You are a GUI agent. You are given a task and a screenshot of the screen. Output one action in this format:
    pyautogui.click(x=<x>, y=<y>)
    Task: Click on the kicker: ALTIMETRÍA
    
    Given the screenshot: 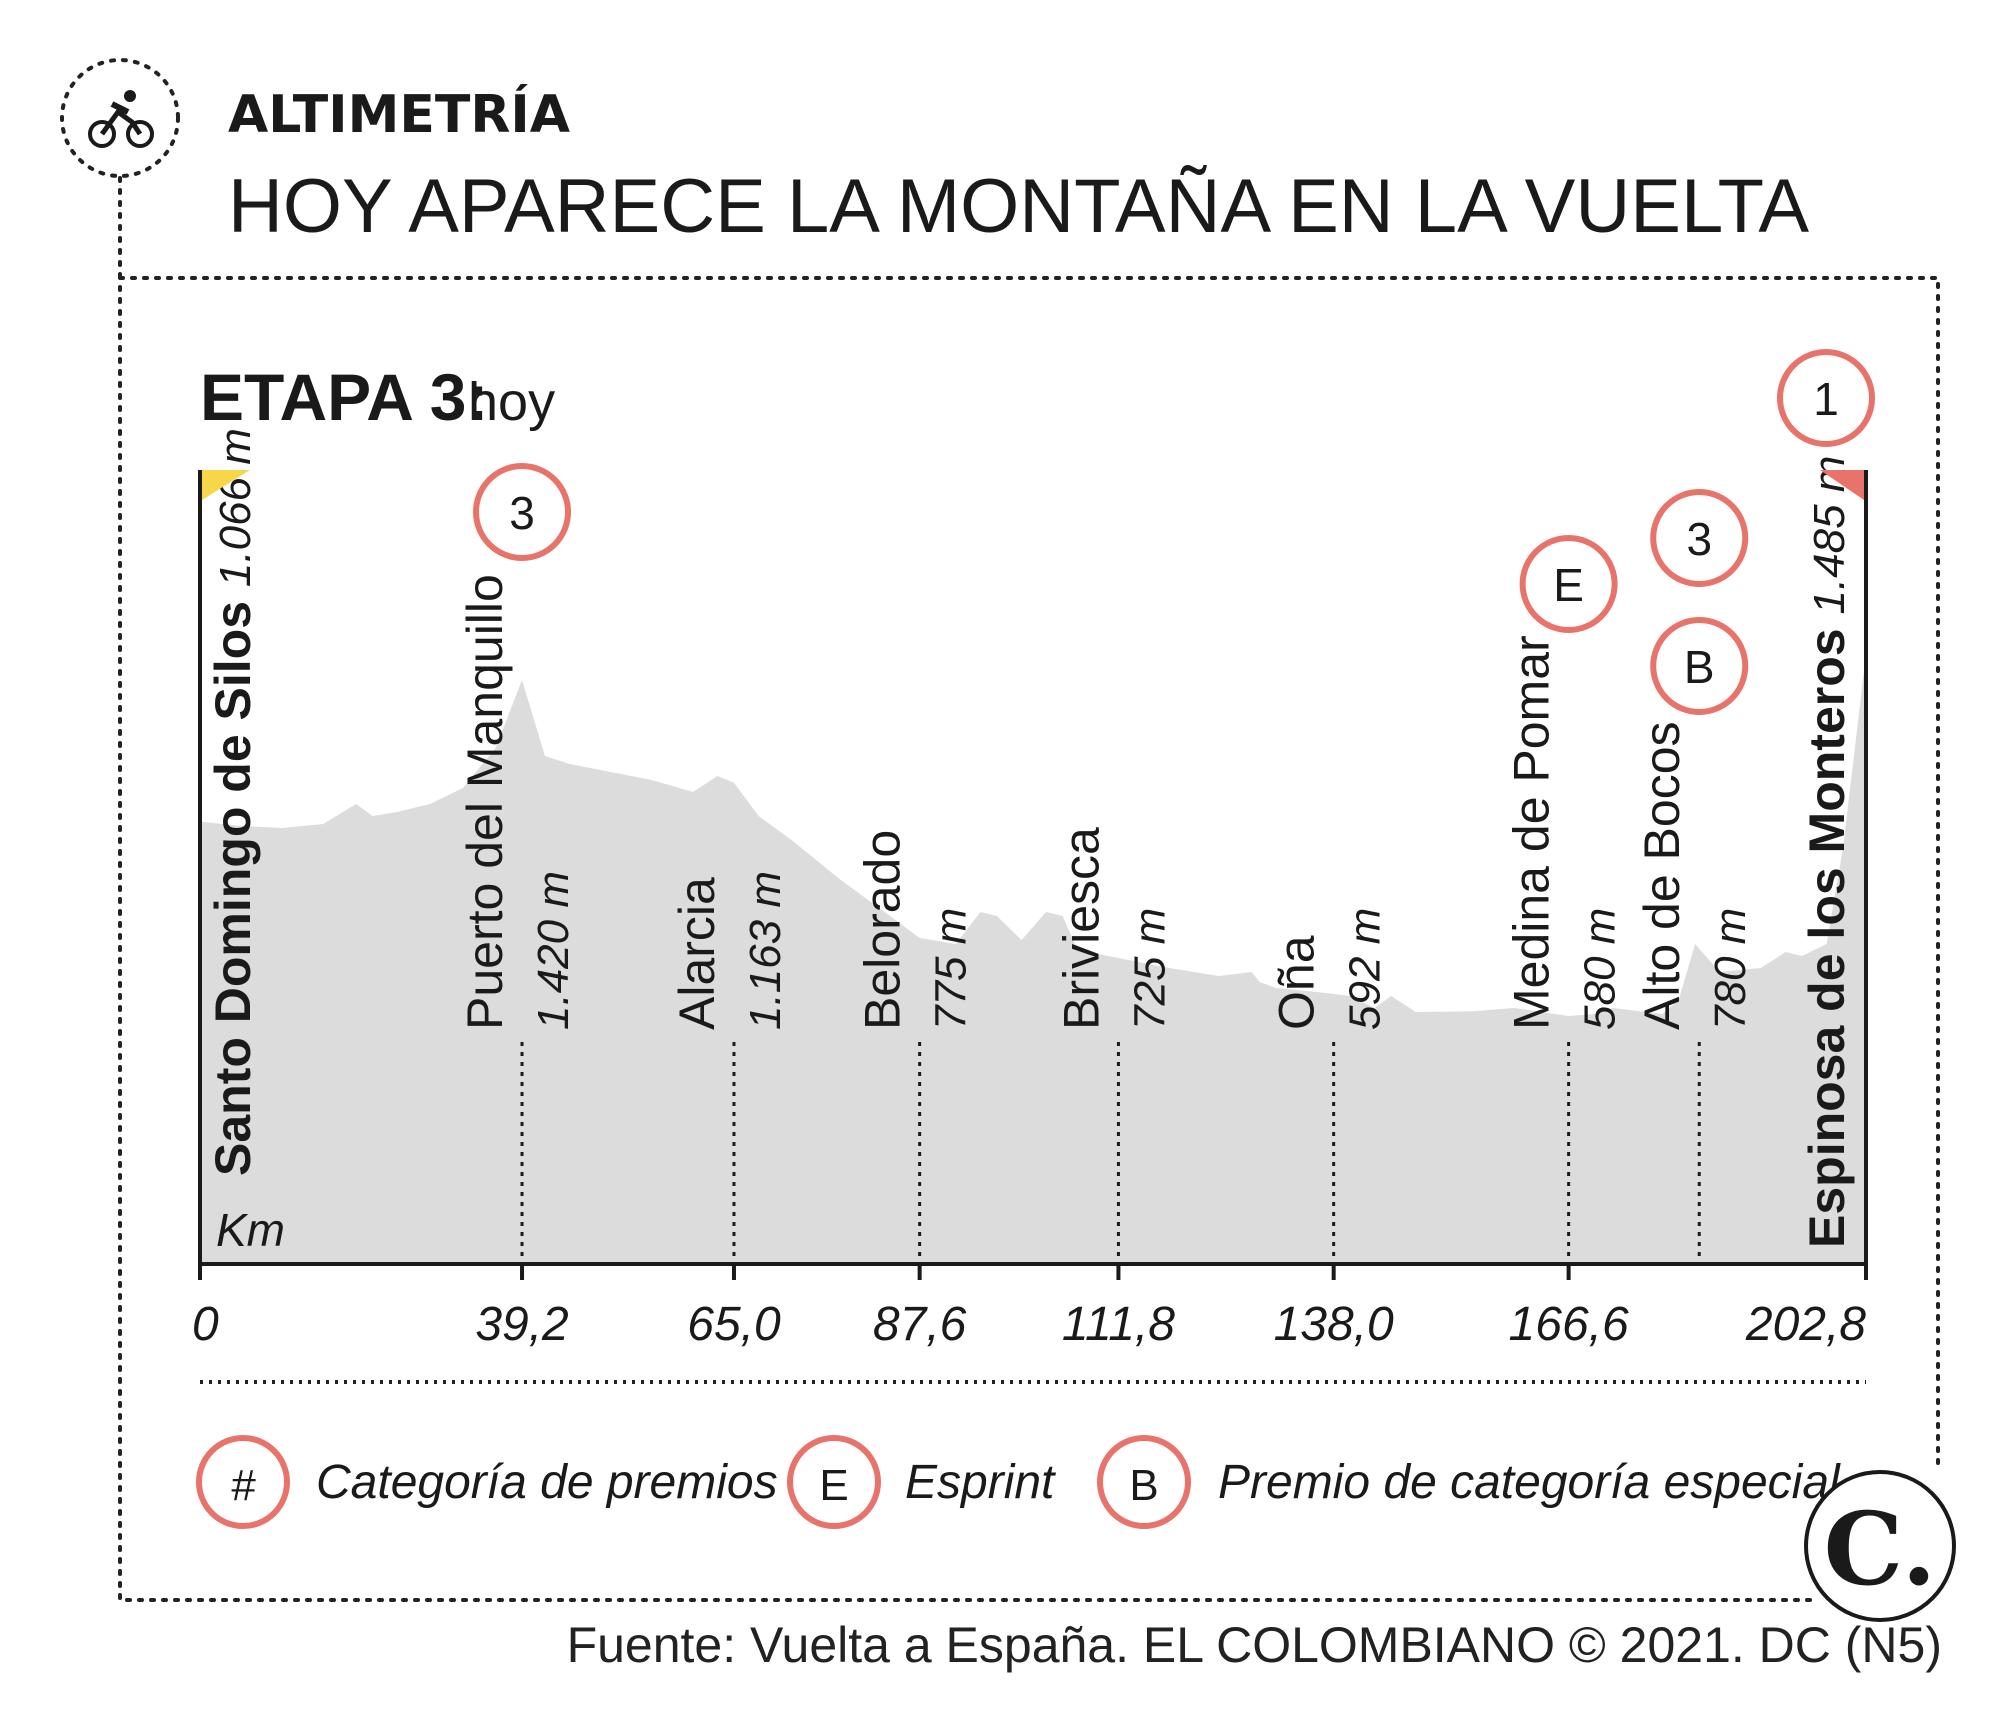 What is the action you would take?
    pyautogui.click(x=399, y=114)
    